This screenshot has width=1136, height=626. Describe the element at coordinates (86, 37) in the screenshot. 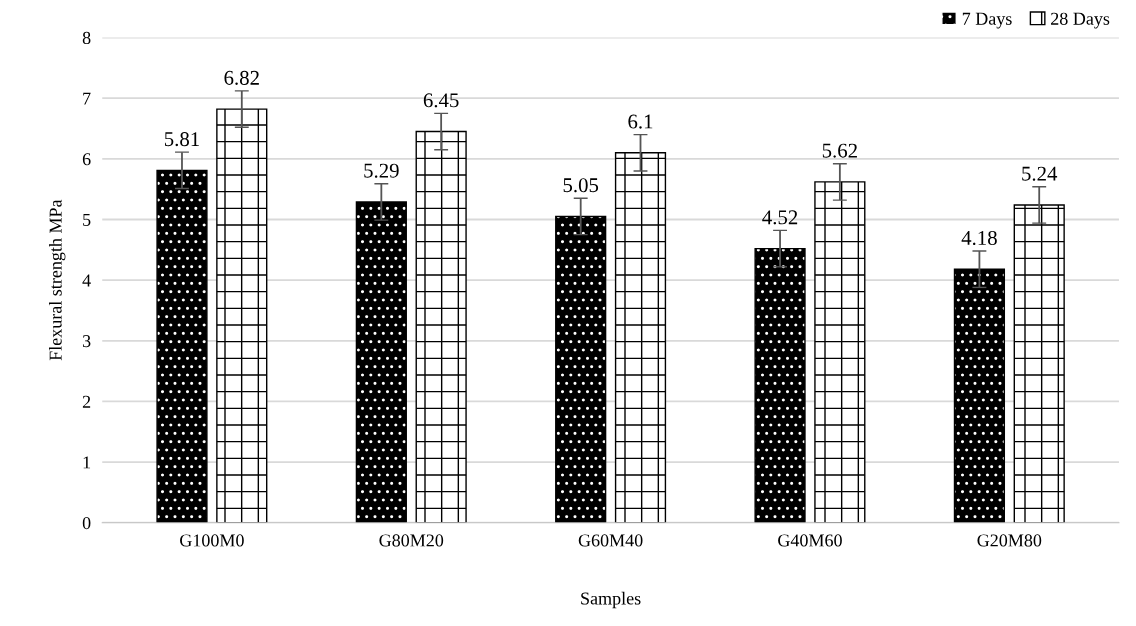

I see `y-tick-label: 8` at that location.